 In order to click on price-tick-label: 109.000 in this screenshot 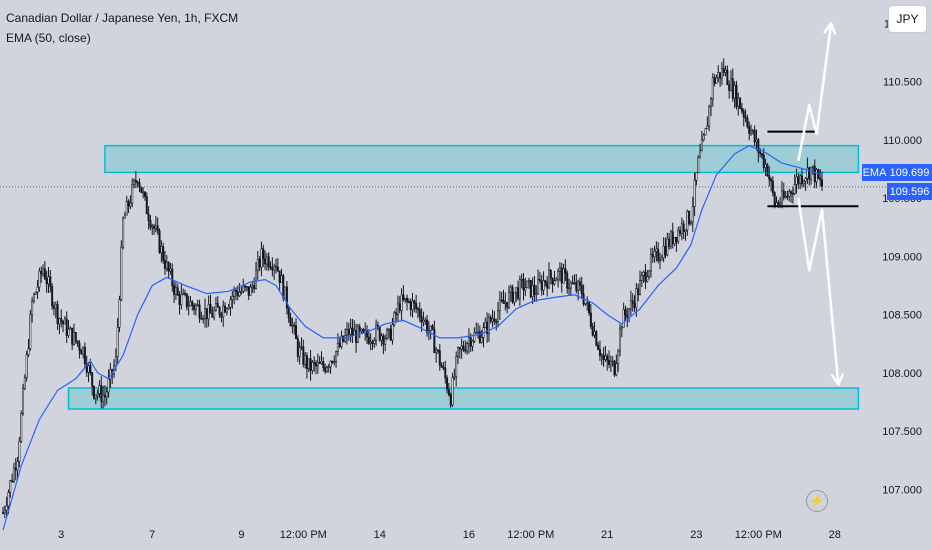, I will do `click(902, 257)`.